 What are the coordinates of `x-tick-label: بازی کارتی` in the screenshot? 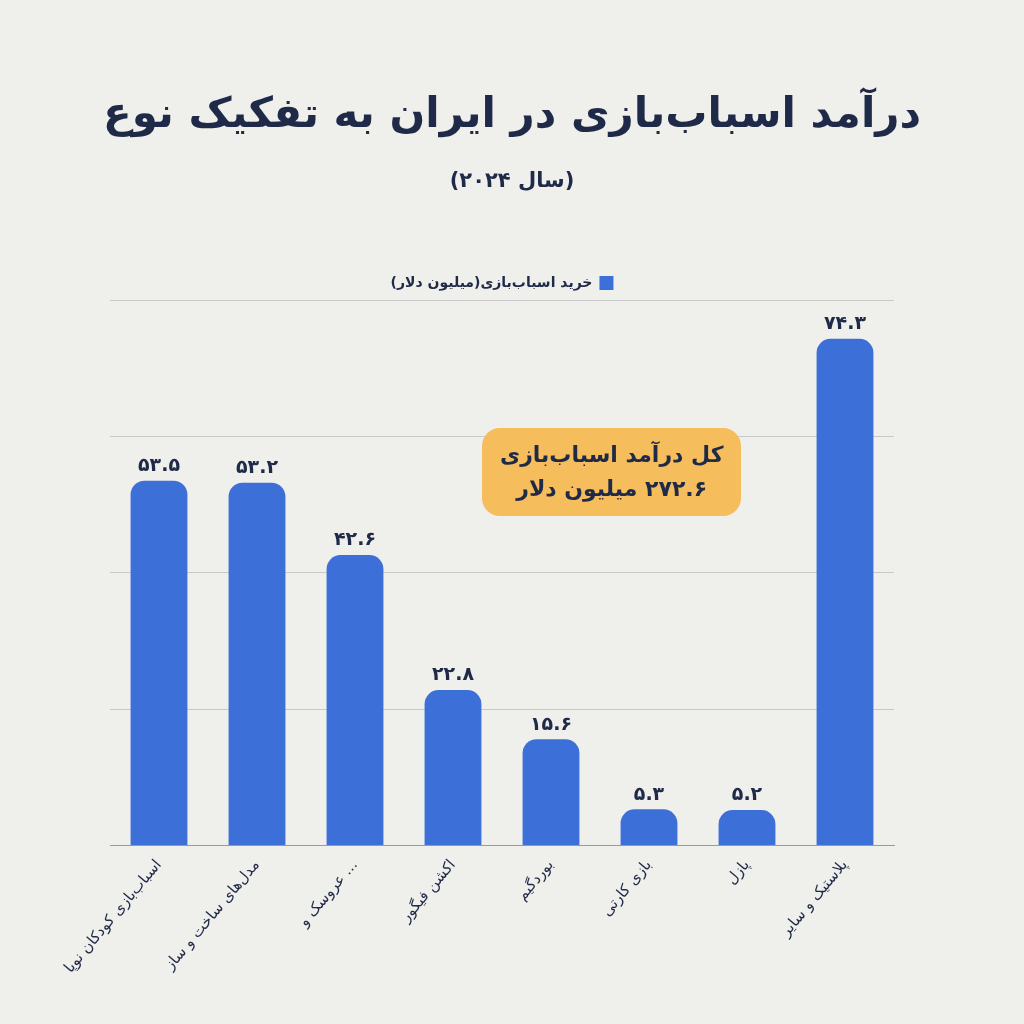 It's located at (626, 887).